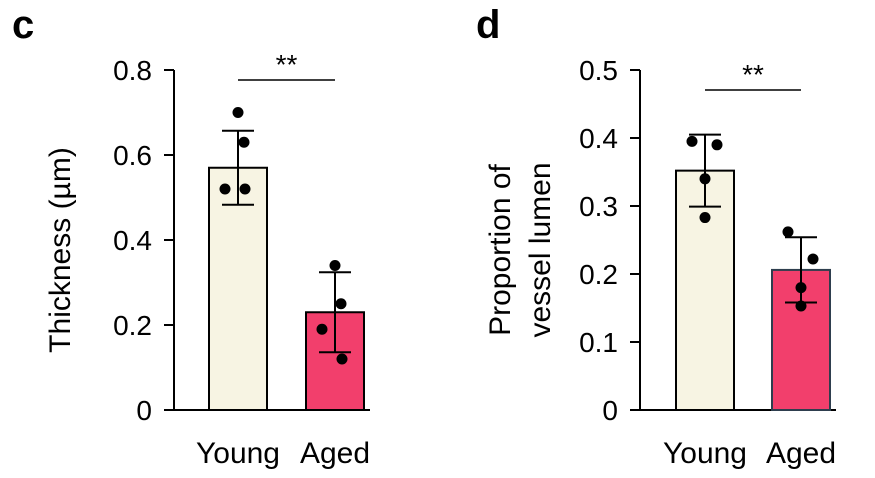 Image resolution: width=875 pixels, height=478 pixels. I want to click on y-axis-title: vessel lumen, so click(540, 249).